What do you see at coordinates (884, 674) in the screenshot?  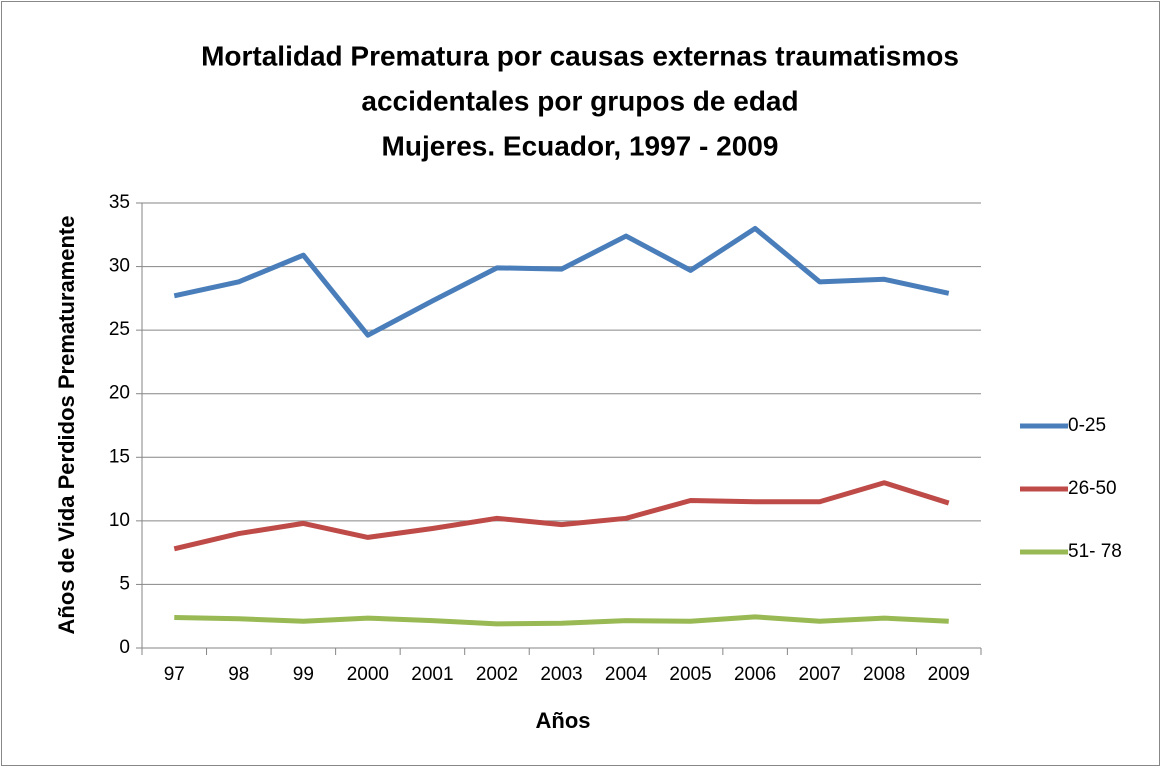 I see `x-tick-label: 2008` at bounding box center [884, 674].